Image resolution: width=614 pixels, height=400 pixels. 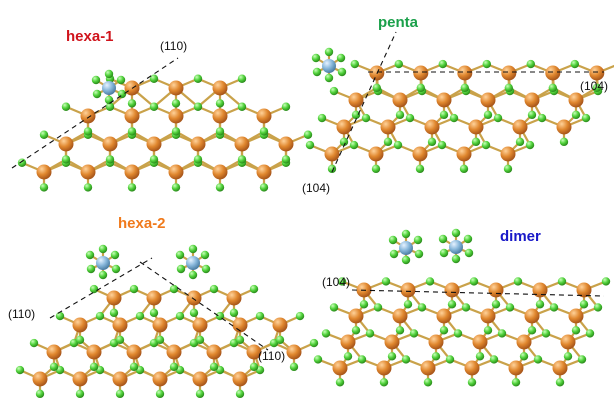 What do you see at coordinates (336, 282) in the screenshot?
I see `plane-label-dimer-104: (104)` at bounding box center [336, 282].